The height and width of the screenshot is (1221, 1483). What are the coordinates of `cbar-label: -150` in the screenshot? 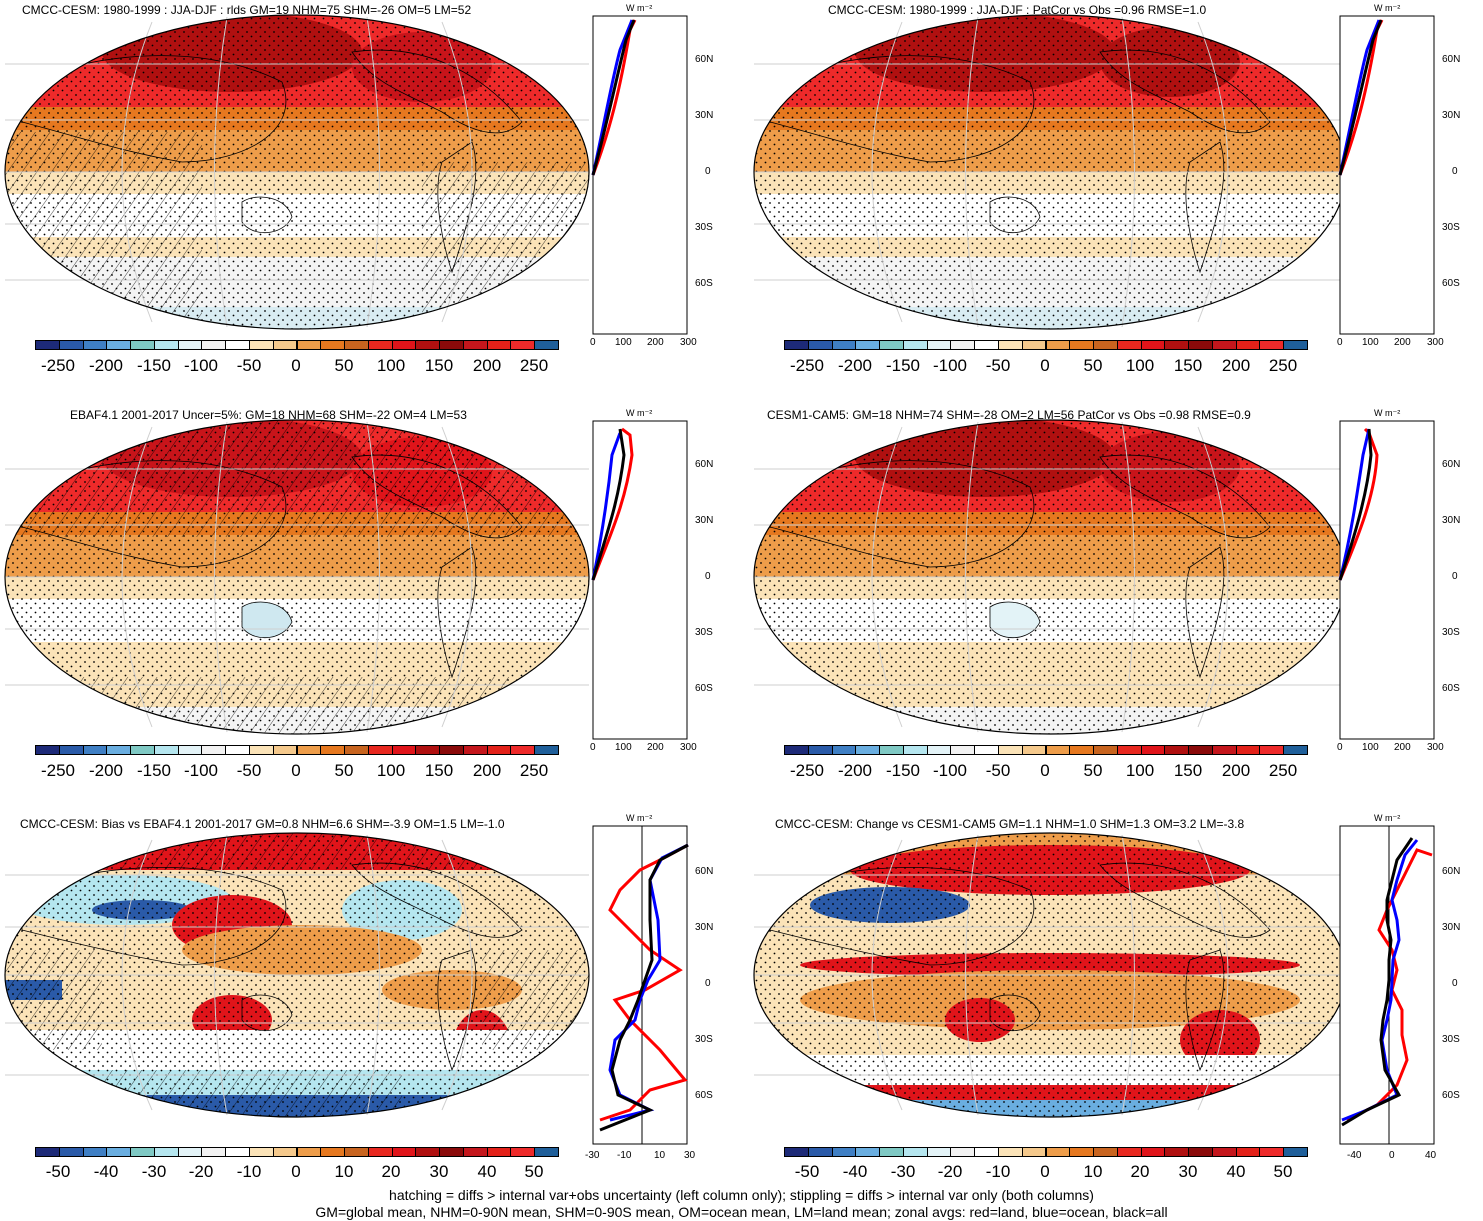 It's located at (903, 365).